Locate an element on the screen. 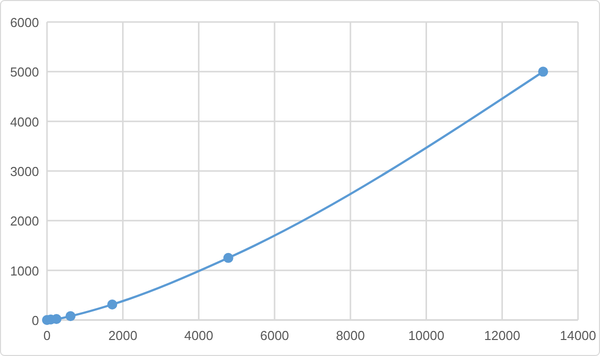 The height and width of the screenshot is (356, 600). x-tick-label: 10000 is located at coordinates (426, 335).